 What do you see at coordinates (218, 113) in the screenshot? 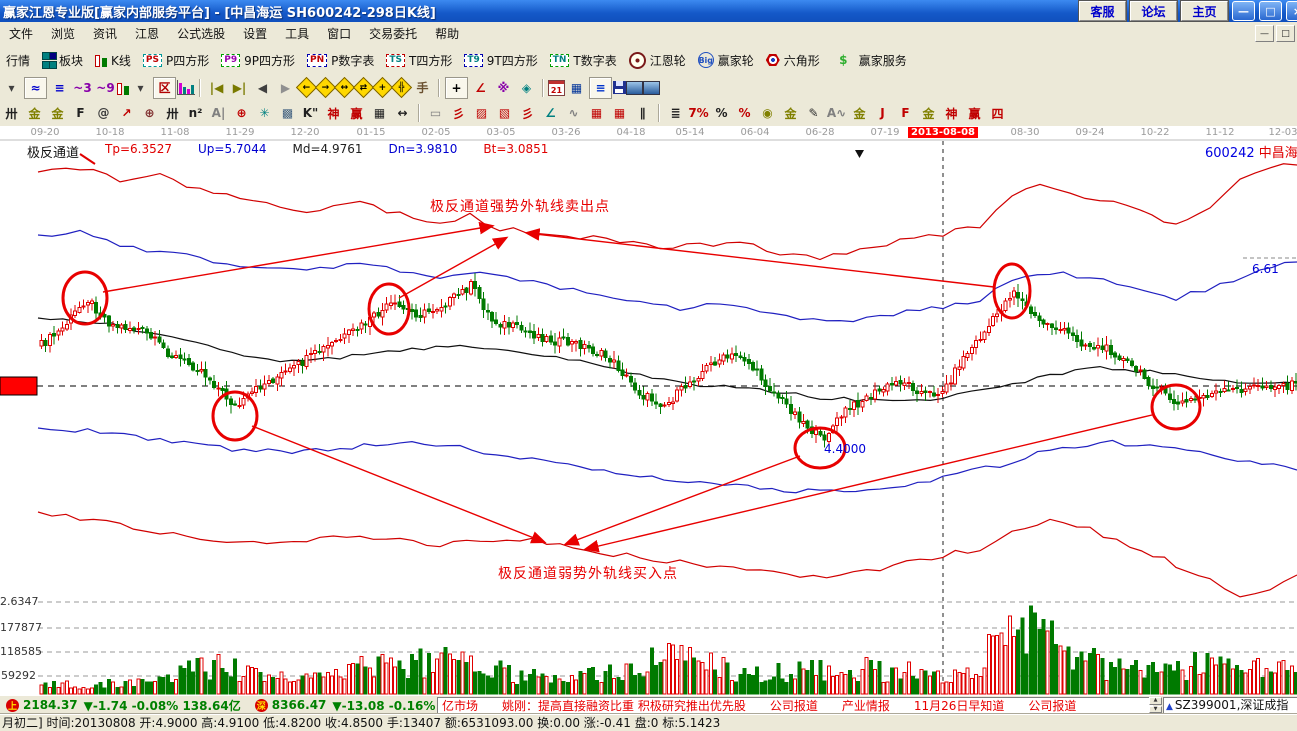
I see `flag-icon: A|` at bounding box center [218, 113].